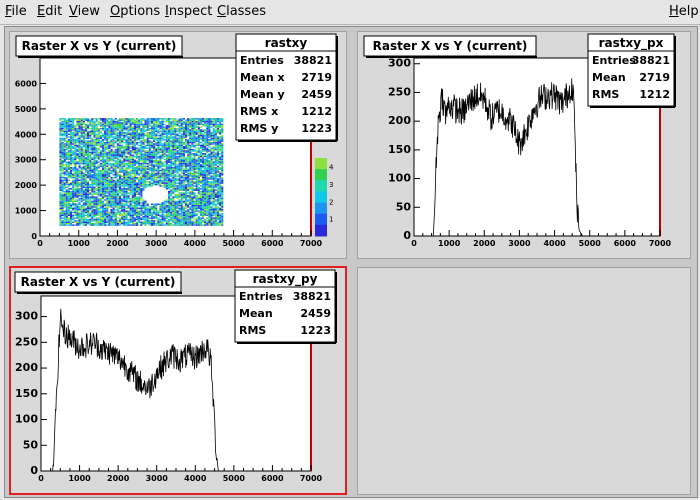 The height and width of the screenshot is (500, 700). What do you see at coordinates (16, 11) in the screenshot?
I see `menu-file: File` at bounding box center [16, 11].